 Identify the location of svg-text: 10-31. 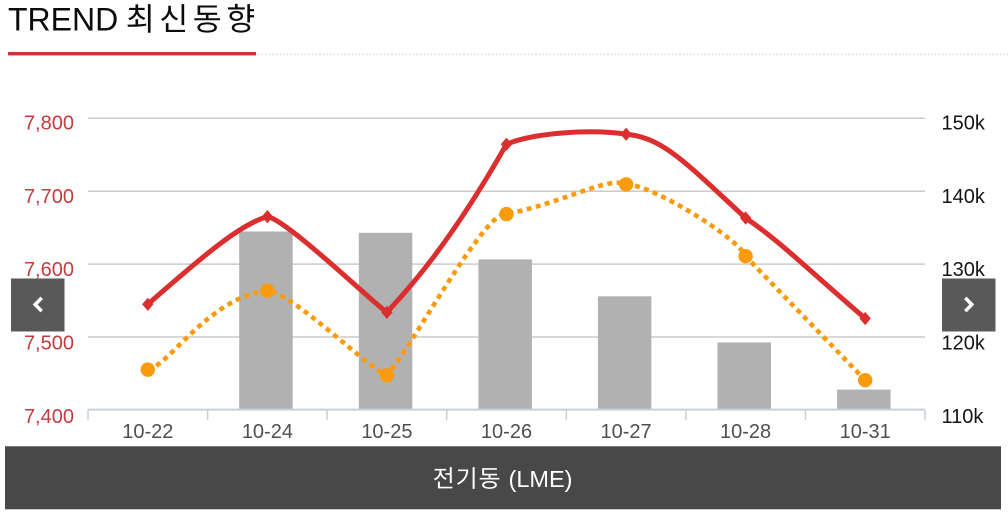
(865, 432).